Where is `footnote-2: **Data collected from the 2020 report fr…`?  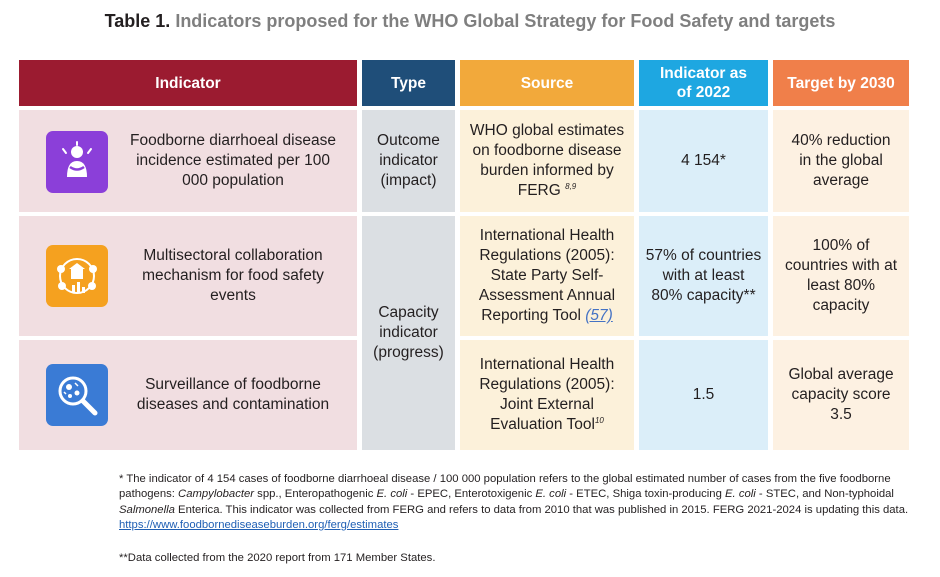
footnote-2: **Data collected from the 2020 report fr… is located at coordinates (277, 558).